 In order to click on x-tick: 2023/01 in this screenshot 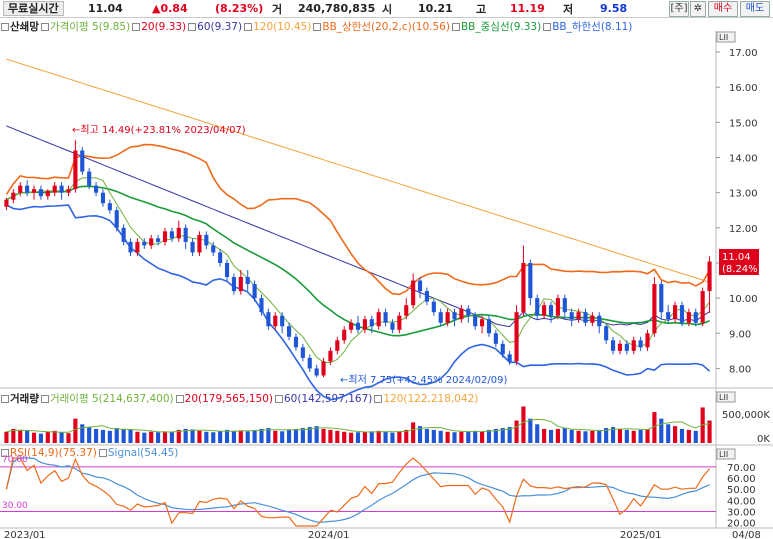, I will do `click(25, 534)`.